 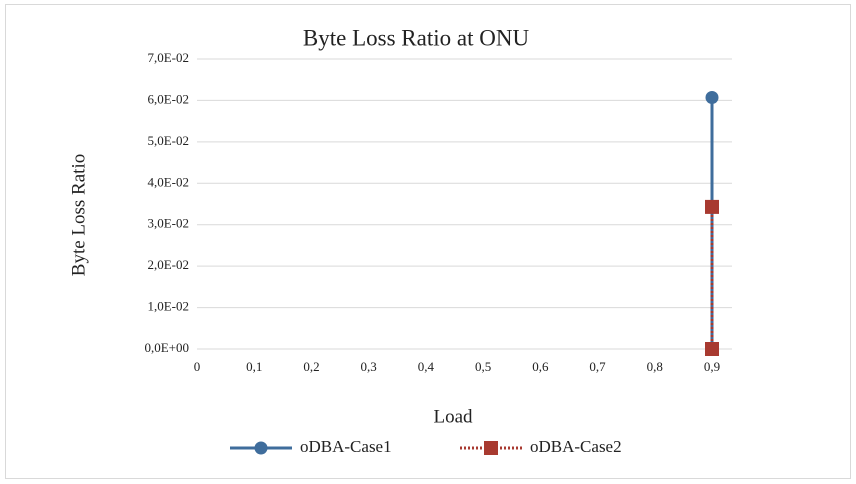 I want to click on x-tick-label: 0, so click(x=197, y=366).